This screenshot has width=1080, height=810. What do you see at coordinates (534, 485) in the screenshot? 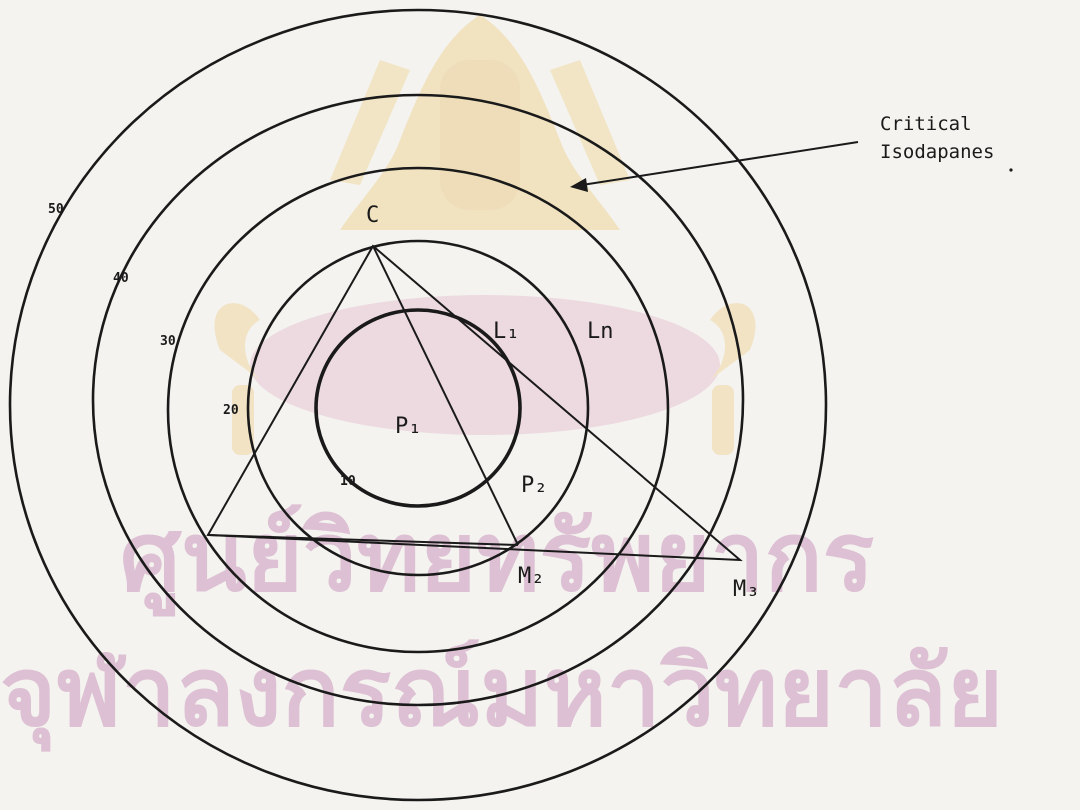
I see `region-label-p2: P₂` at bounding box center [534, 485].